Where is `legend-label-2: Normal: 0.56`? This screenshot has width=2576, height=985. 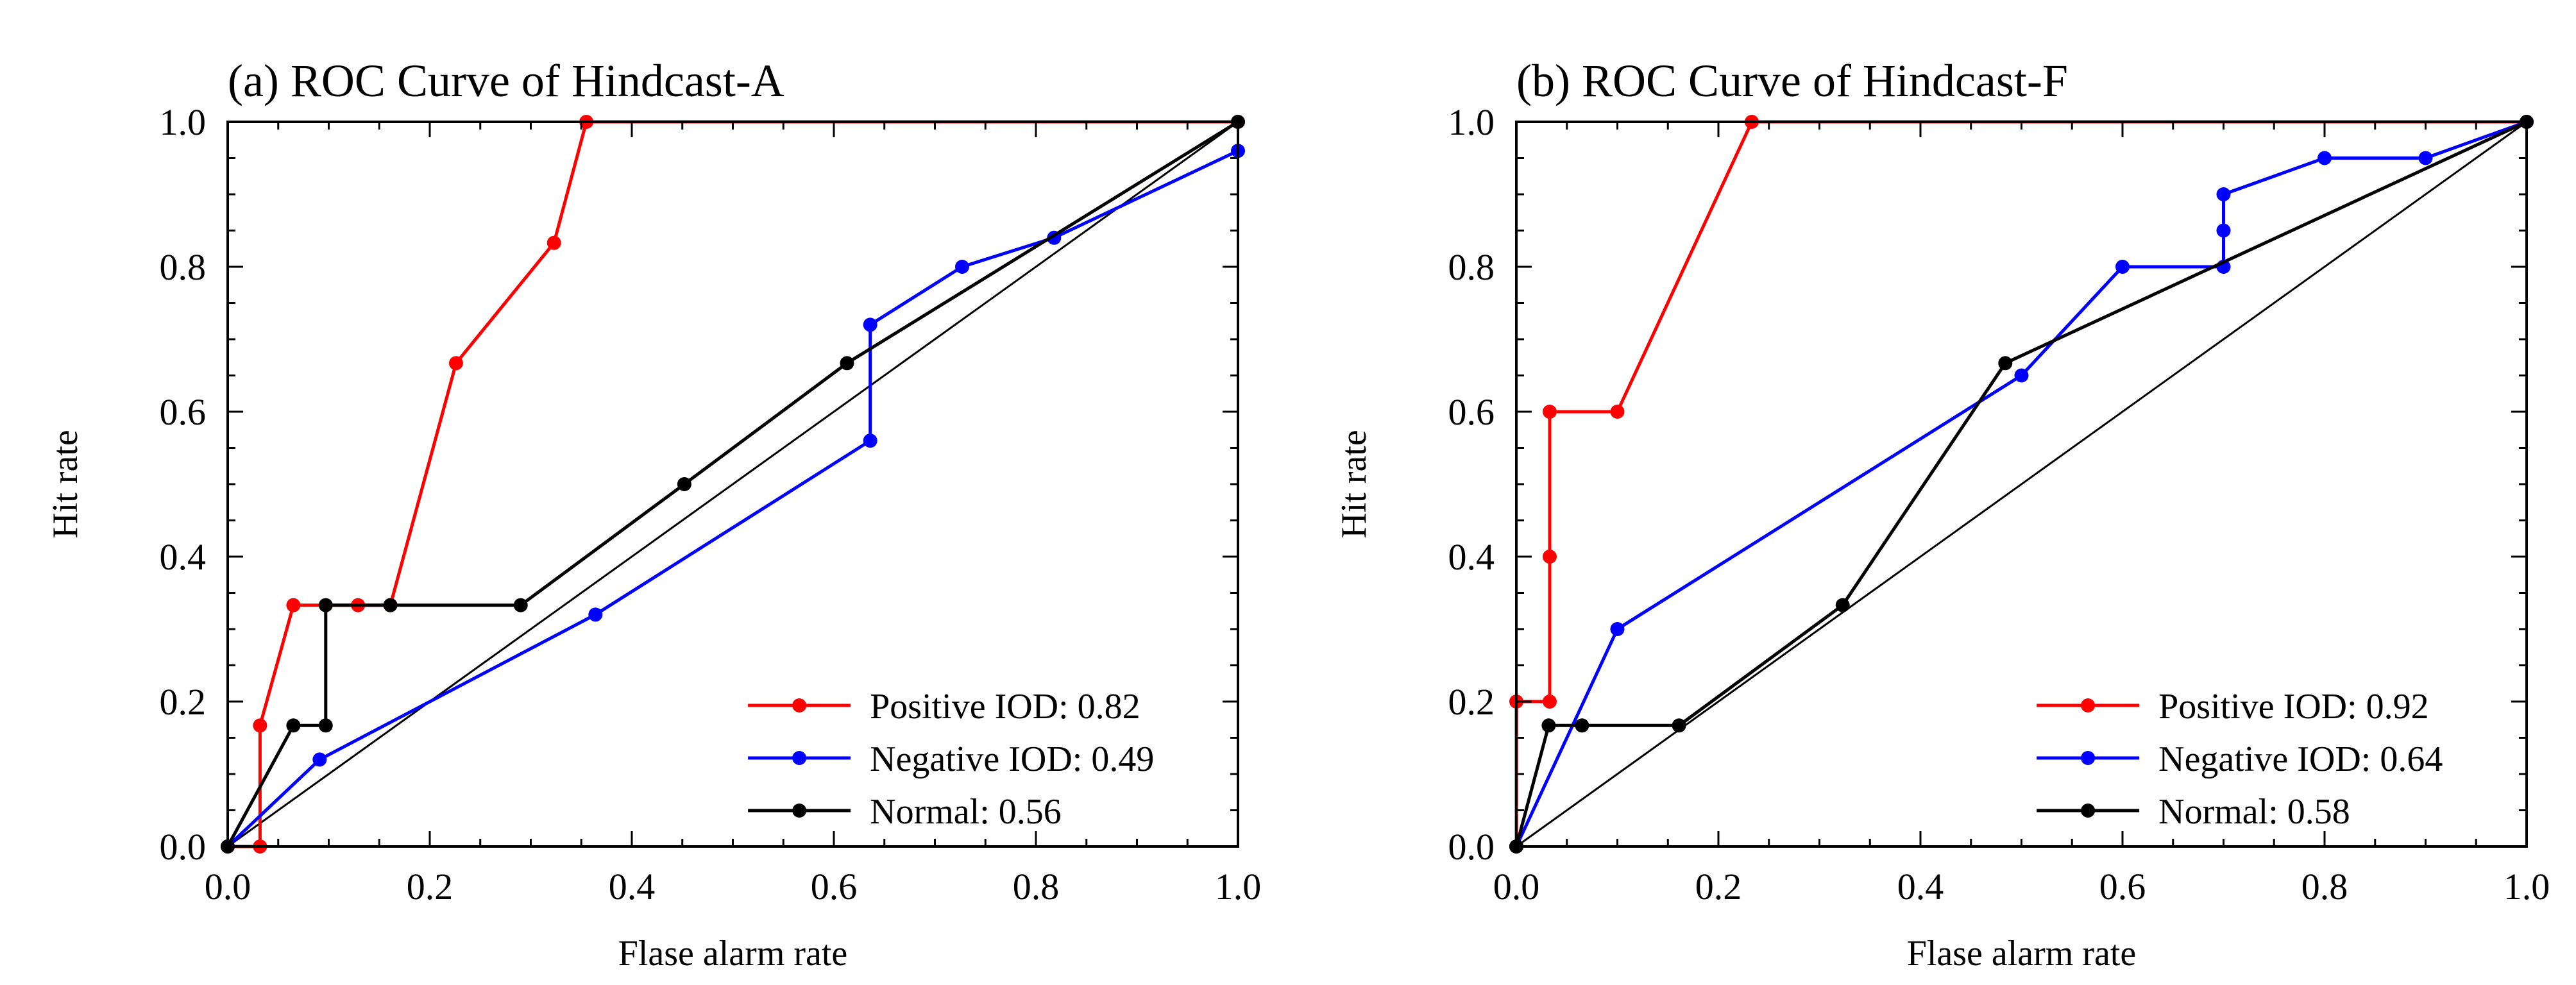
legend-label-2: Normal: 0.56 is located at coordinates (966, 812).